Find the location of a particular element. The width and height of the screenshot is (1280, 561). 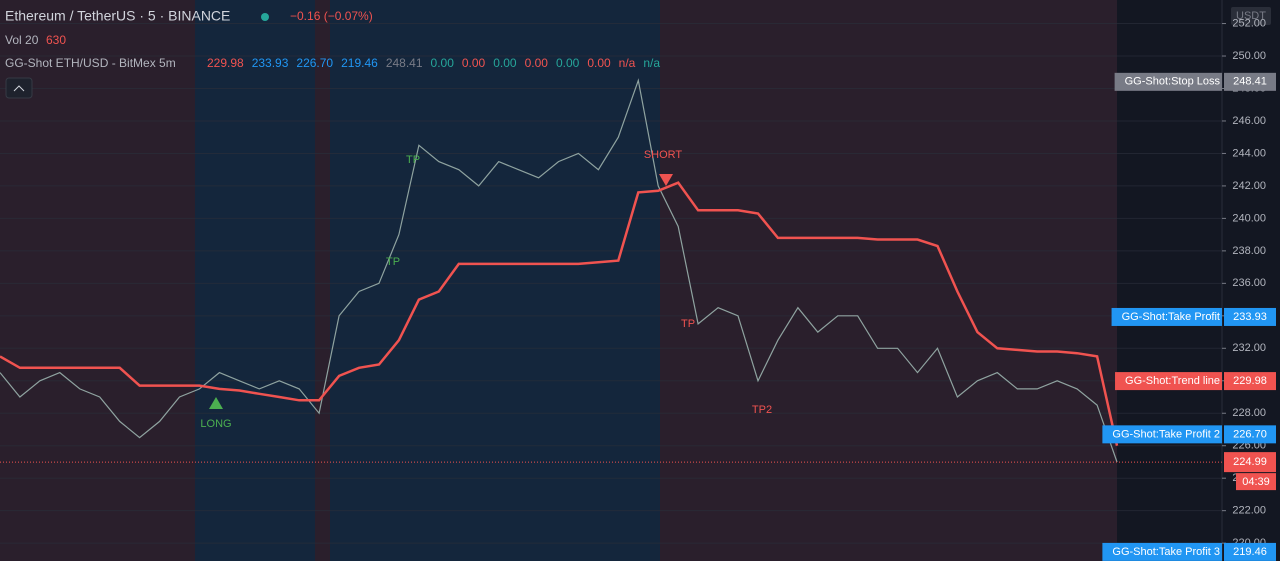

last-price-value: 224.99 is located at coordinates (1250, 462).